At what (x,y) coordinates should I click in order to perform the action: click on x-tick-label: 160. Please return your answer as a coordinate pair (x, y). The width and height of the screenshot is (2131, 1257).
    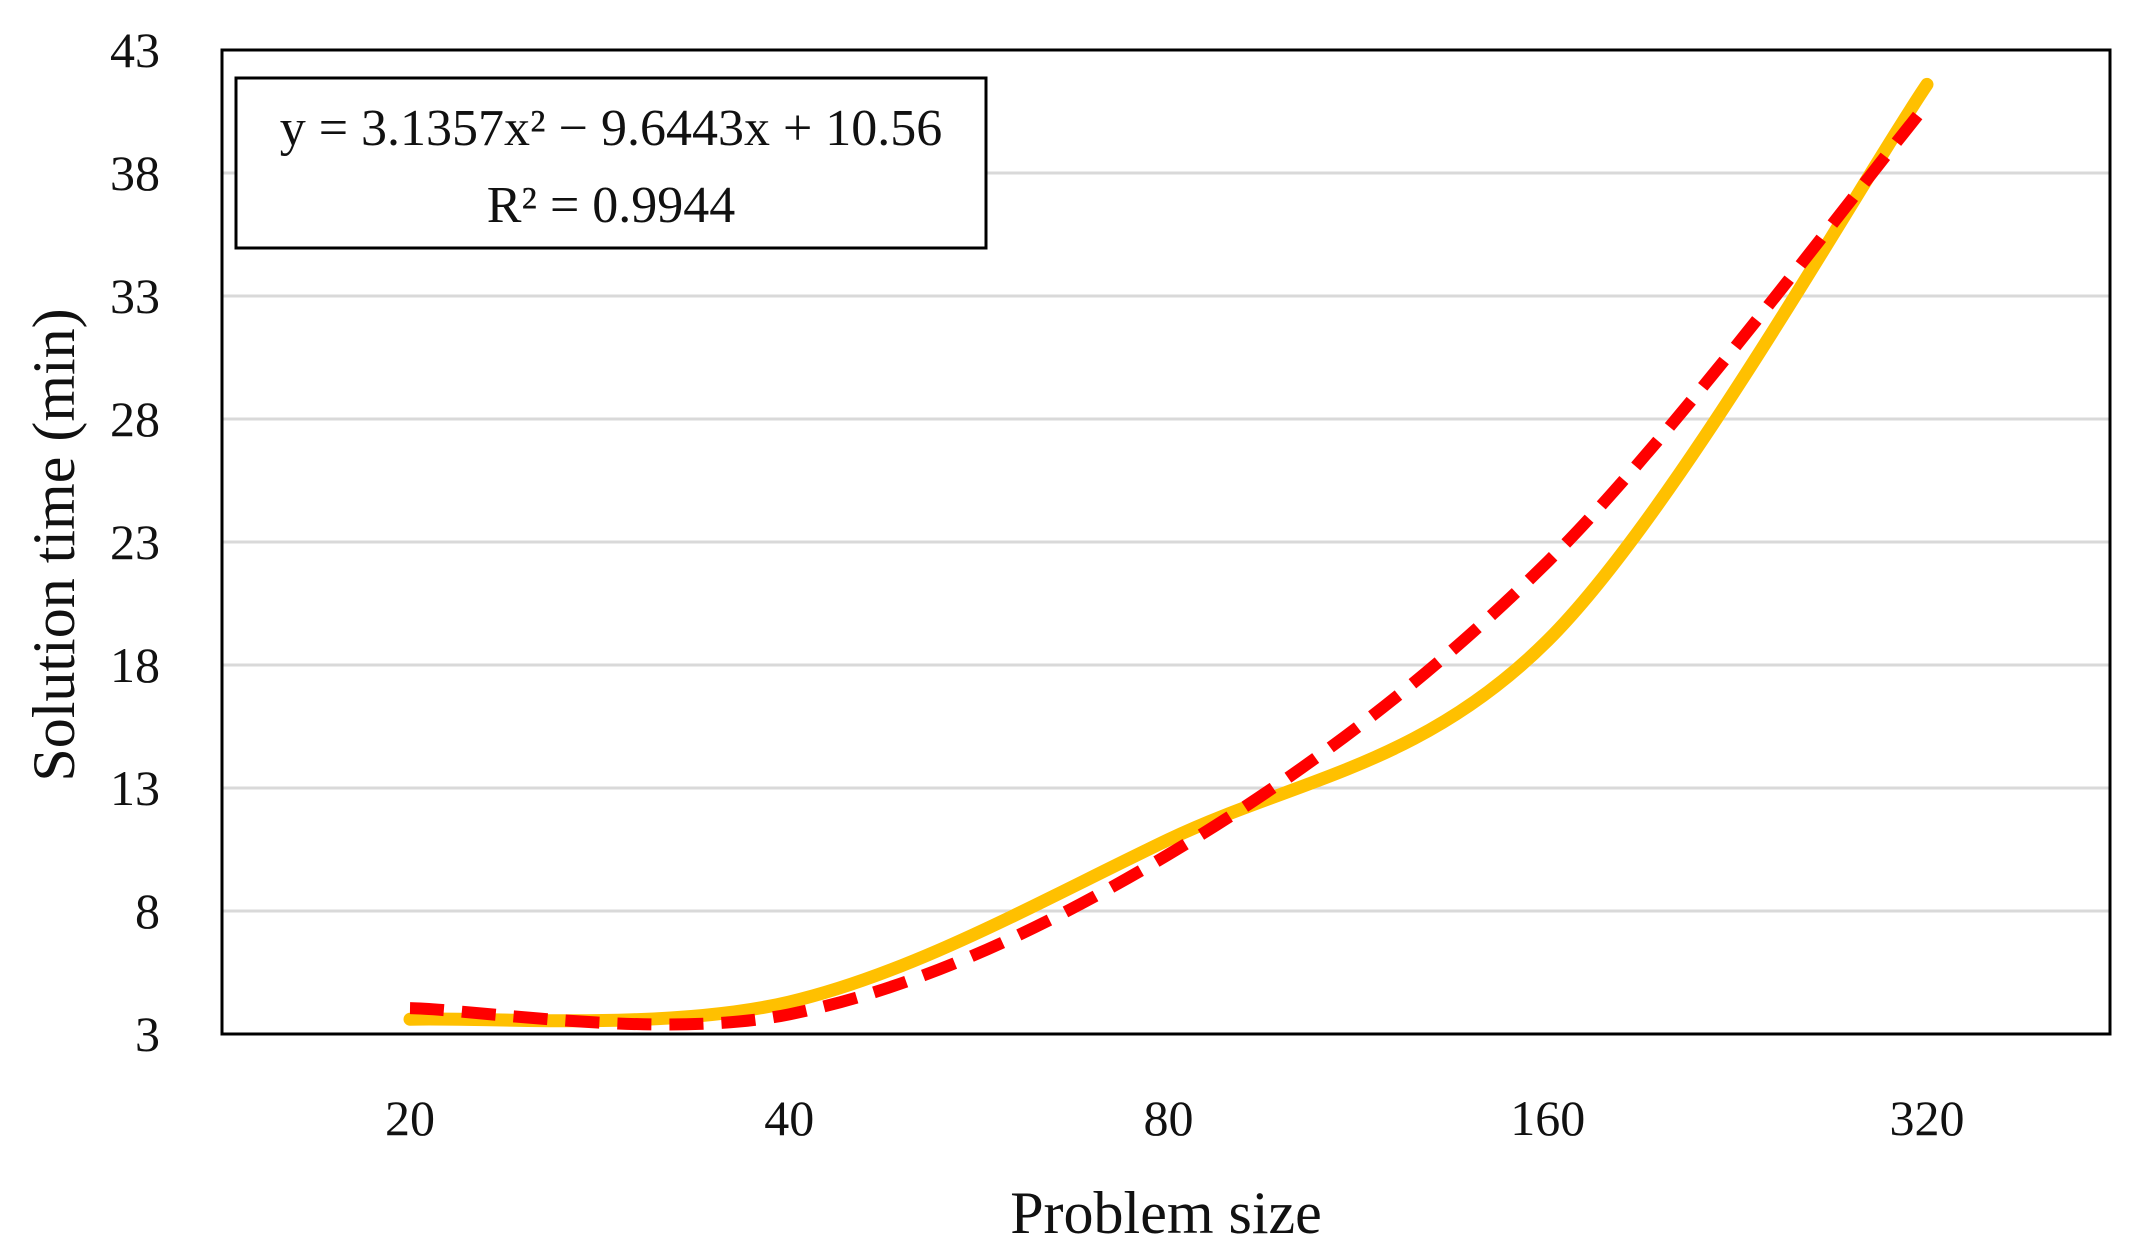
    Looking at the image, I should click on (1547, 1118).